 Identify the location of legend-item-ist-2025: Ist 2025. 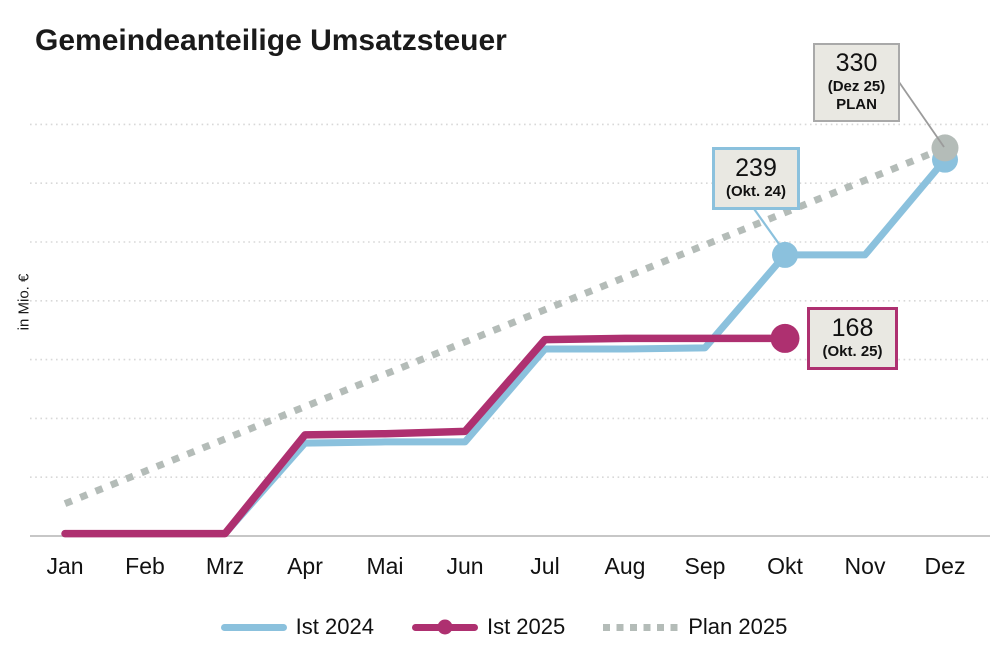
(488, 627).